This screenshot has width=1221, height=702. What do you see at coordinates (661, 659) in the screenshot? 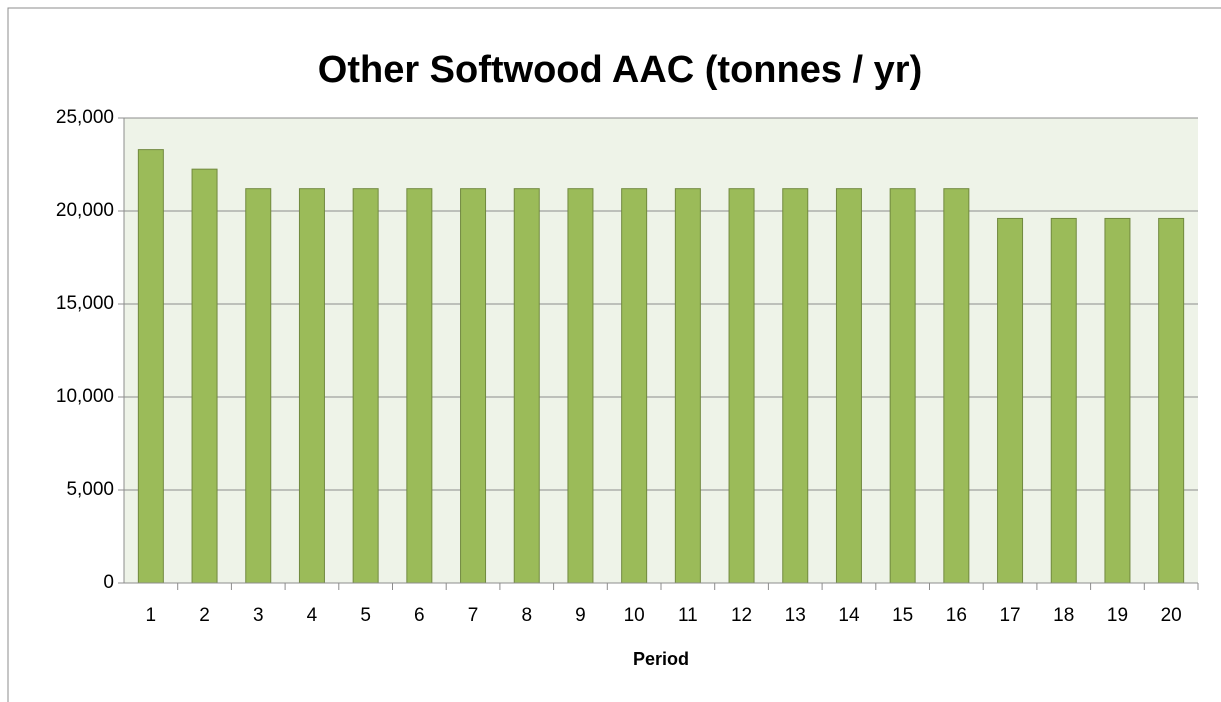
I see `x-axis-label: Period` at bounding box center [661, 659].